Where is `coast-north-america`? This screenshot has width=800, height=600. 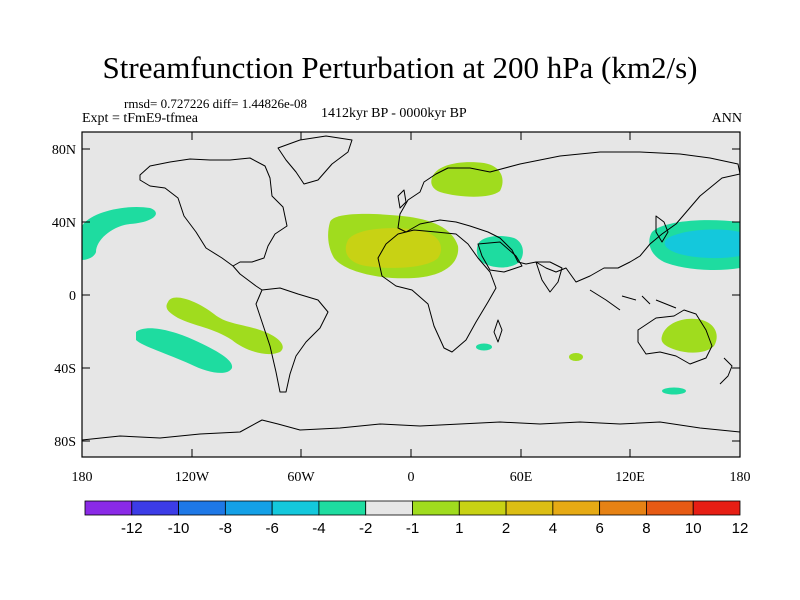
coast-north-america is located at coordinates (213, 212).